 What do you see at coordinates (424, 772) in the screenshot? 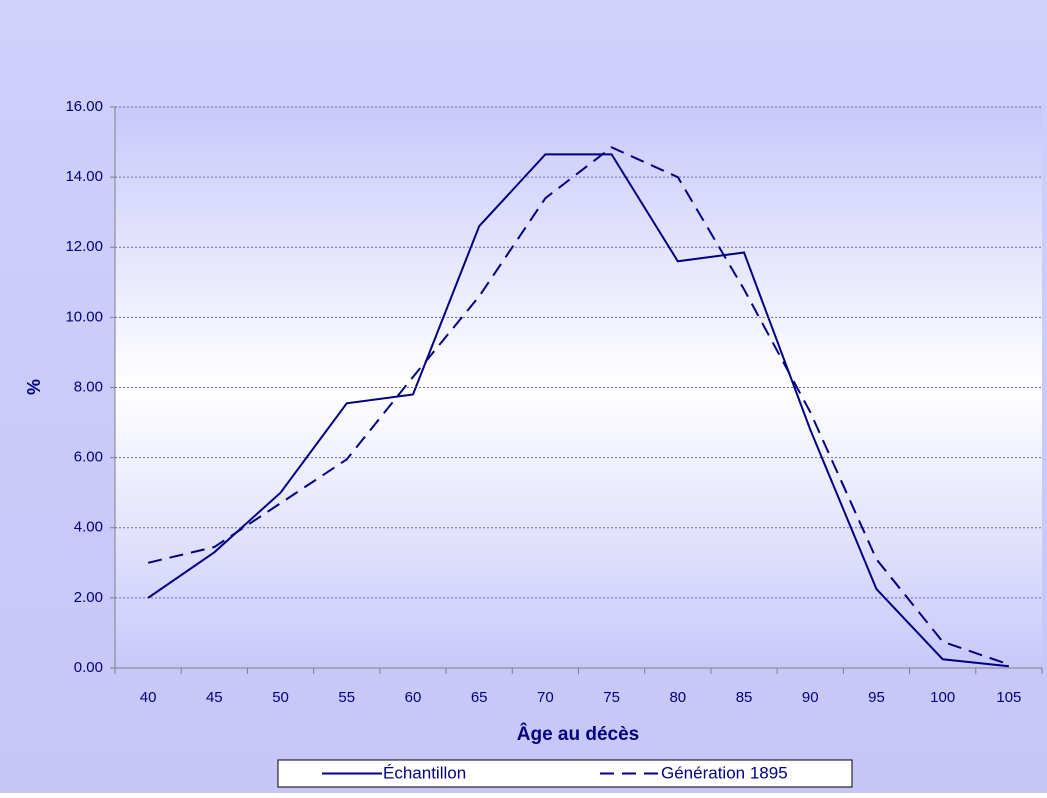
I see `legend-label: Échantillon` at bounding box center [424, 772].